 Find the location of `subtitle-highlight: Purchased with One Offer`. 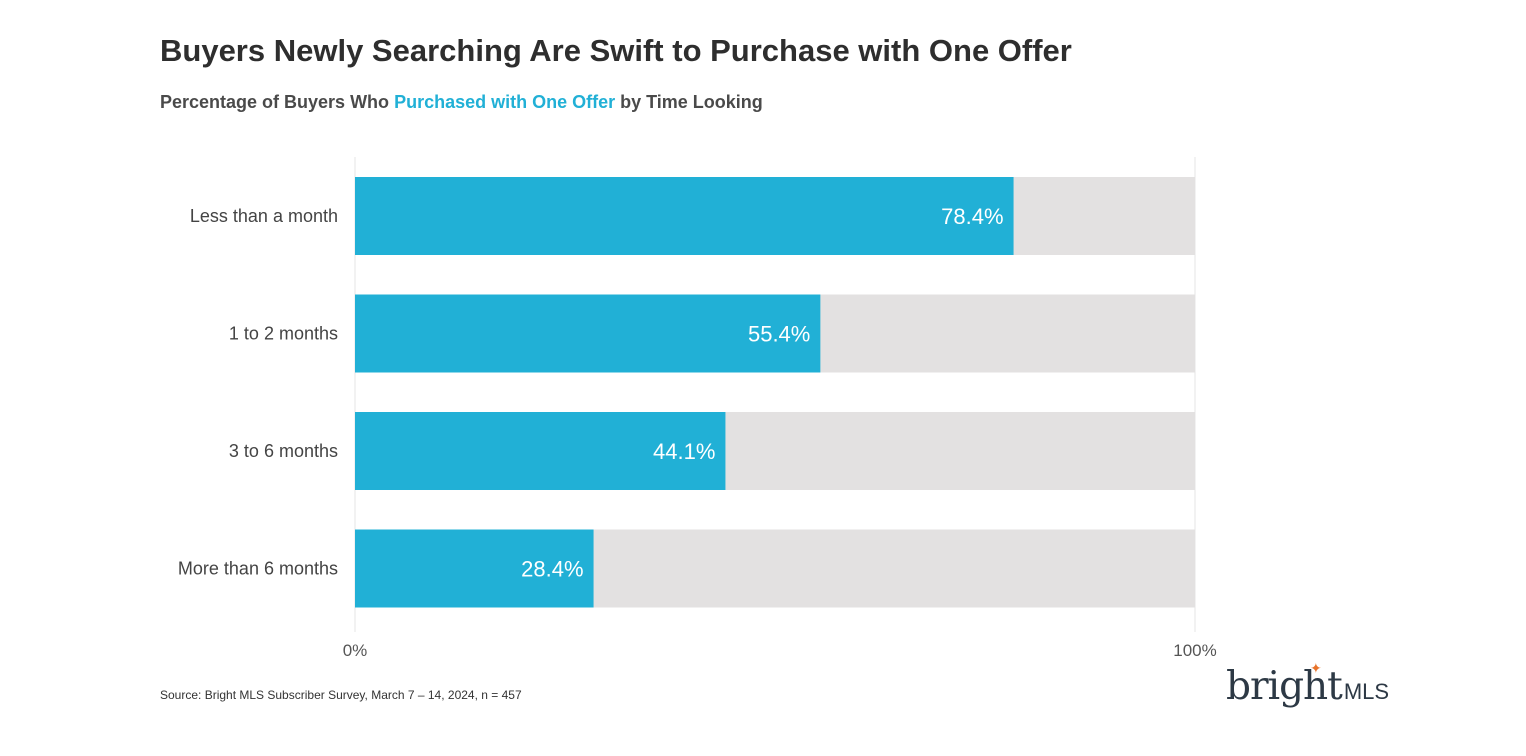

subtitle-highlight: Purchased with One Offer is located at coordinates (505, 102).